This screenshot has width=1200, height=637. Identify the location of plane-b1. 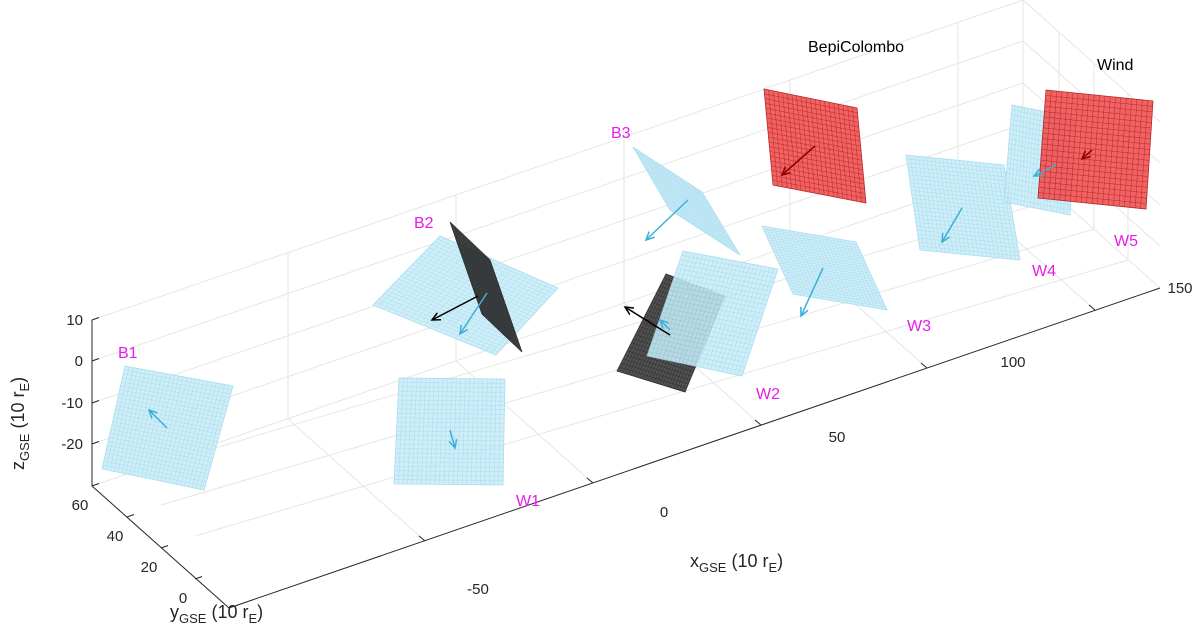
(167, 428).